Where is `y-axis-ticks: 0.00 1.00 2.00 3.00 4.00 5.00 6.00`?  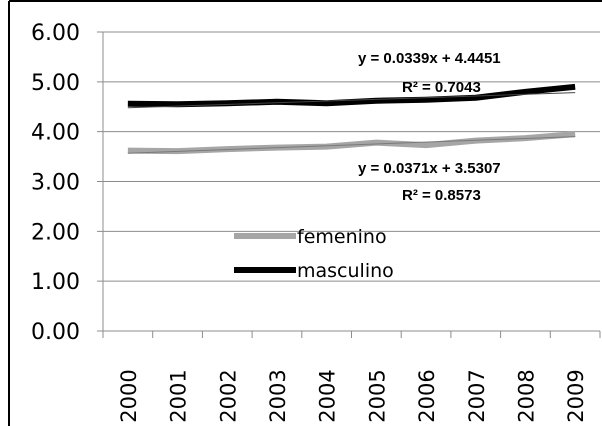 y-axis-ticks: 0.00 1.00 2.00 3.00 4.00 5.00 6.00 is located at coordinates (55, 183).